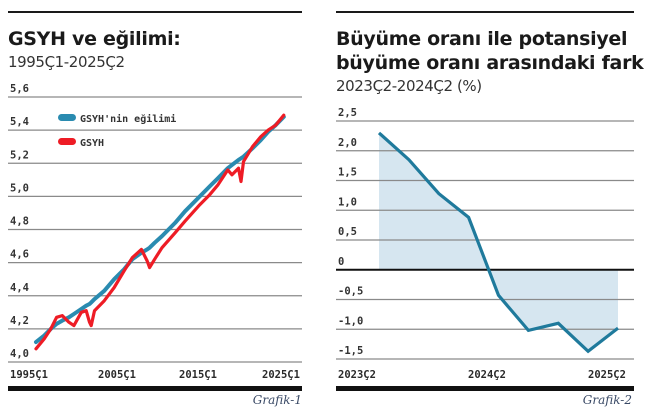 Image resolution: width=650 pixels, height=418 pixels. What do you see at coordinates (487, 375) in the screenshot?
I see `x-tick-label: 2024Ç2` at bounding box center [487, 375].